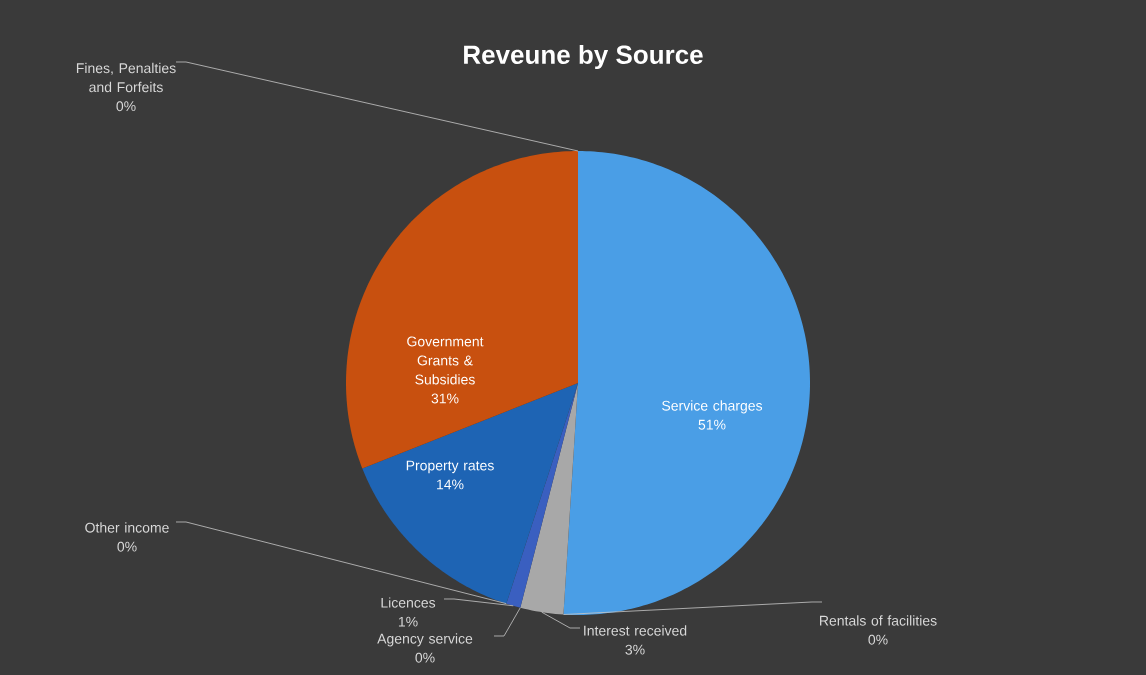 The image size is (1146, 675). What do you see at coordinates (425, 640) in the screenshot?
I see `category-label: Agency service` at bounding box center [425, 640].